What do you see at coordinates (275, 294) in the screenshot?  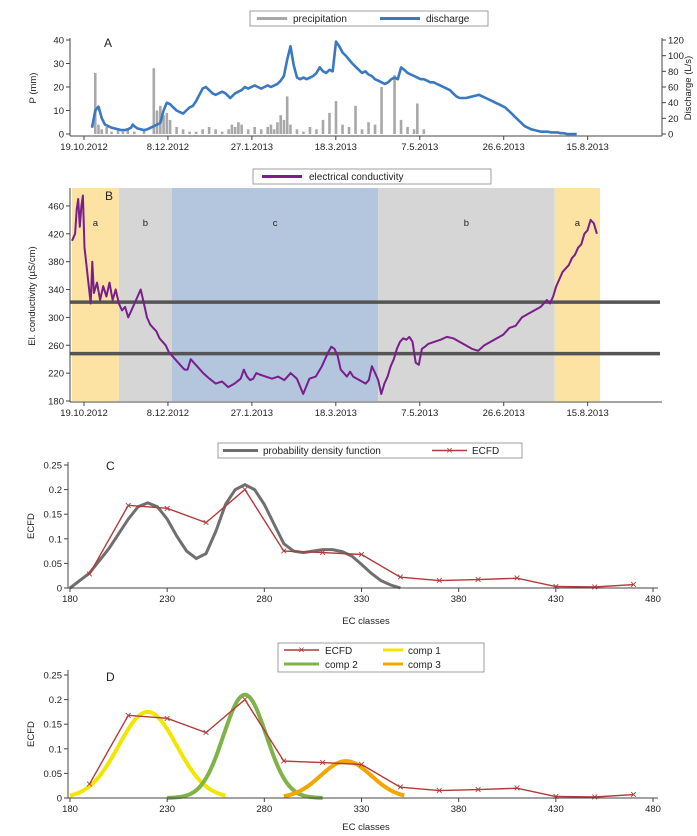 I see `season-band-c` at bounding box center [275, 294].